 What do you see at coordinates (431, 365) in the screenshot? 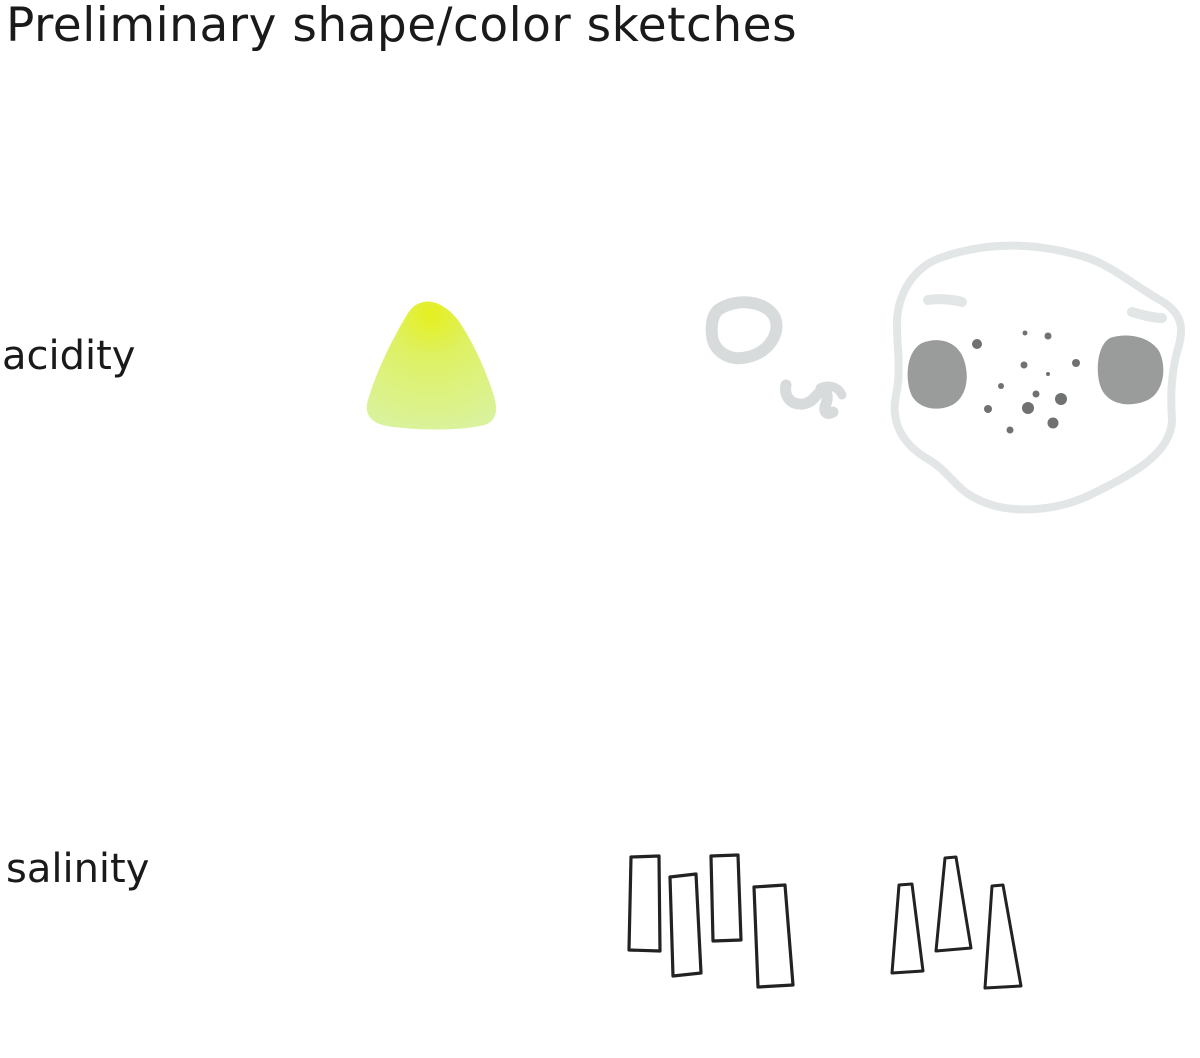
I see `acidity-triangle-sketch` at bounding box center [431, 365].